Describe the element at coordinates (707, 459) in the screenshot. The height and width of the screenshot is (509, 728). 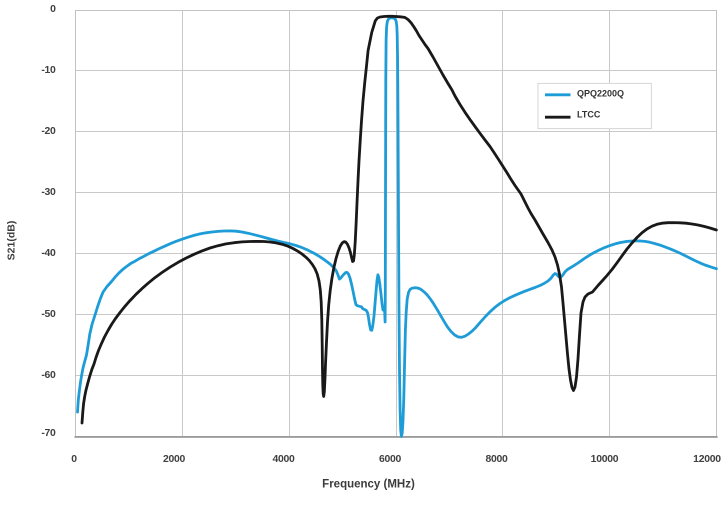
I see `svg-text: 12000` at that location.